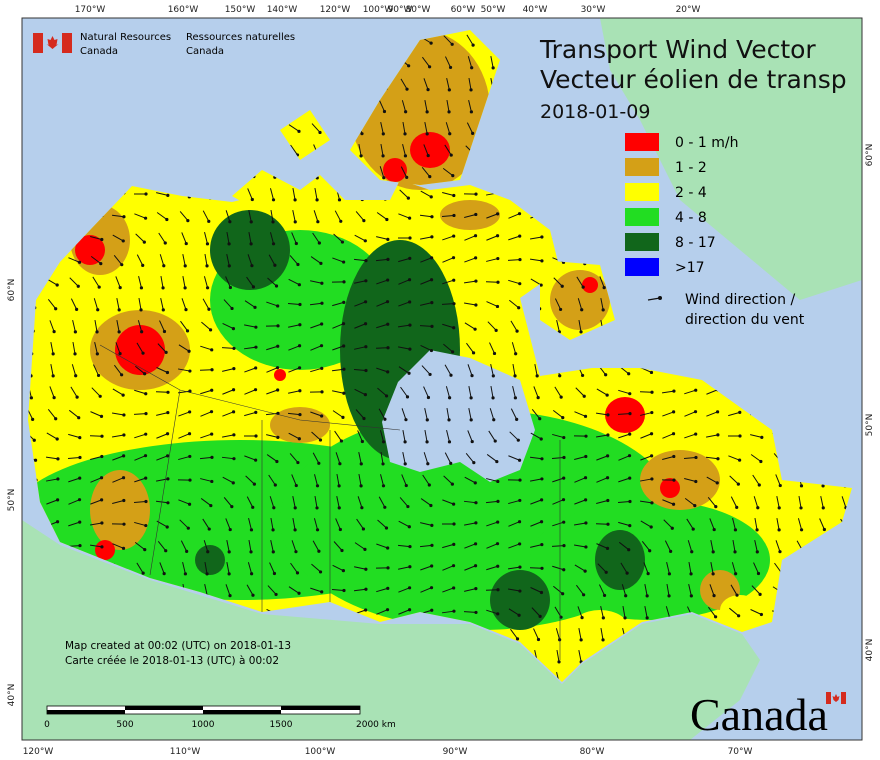 Image resolution: width=880 pixels, height=760 pixels. I want to click on legend-label: 8 - 17, so click(695, 243).